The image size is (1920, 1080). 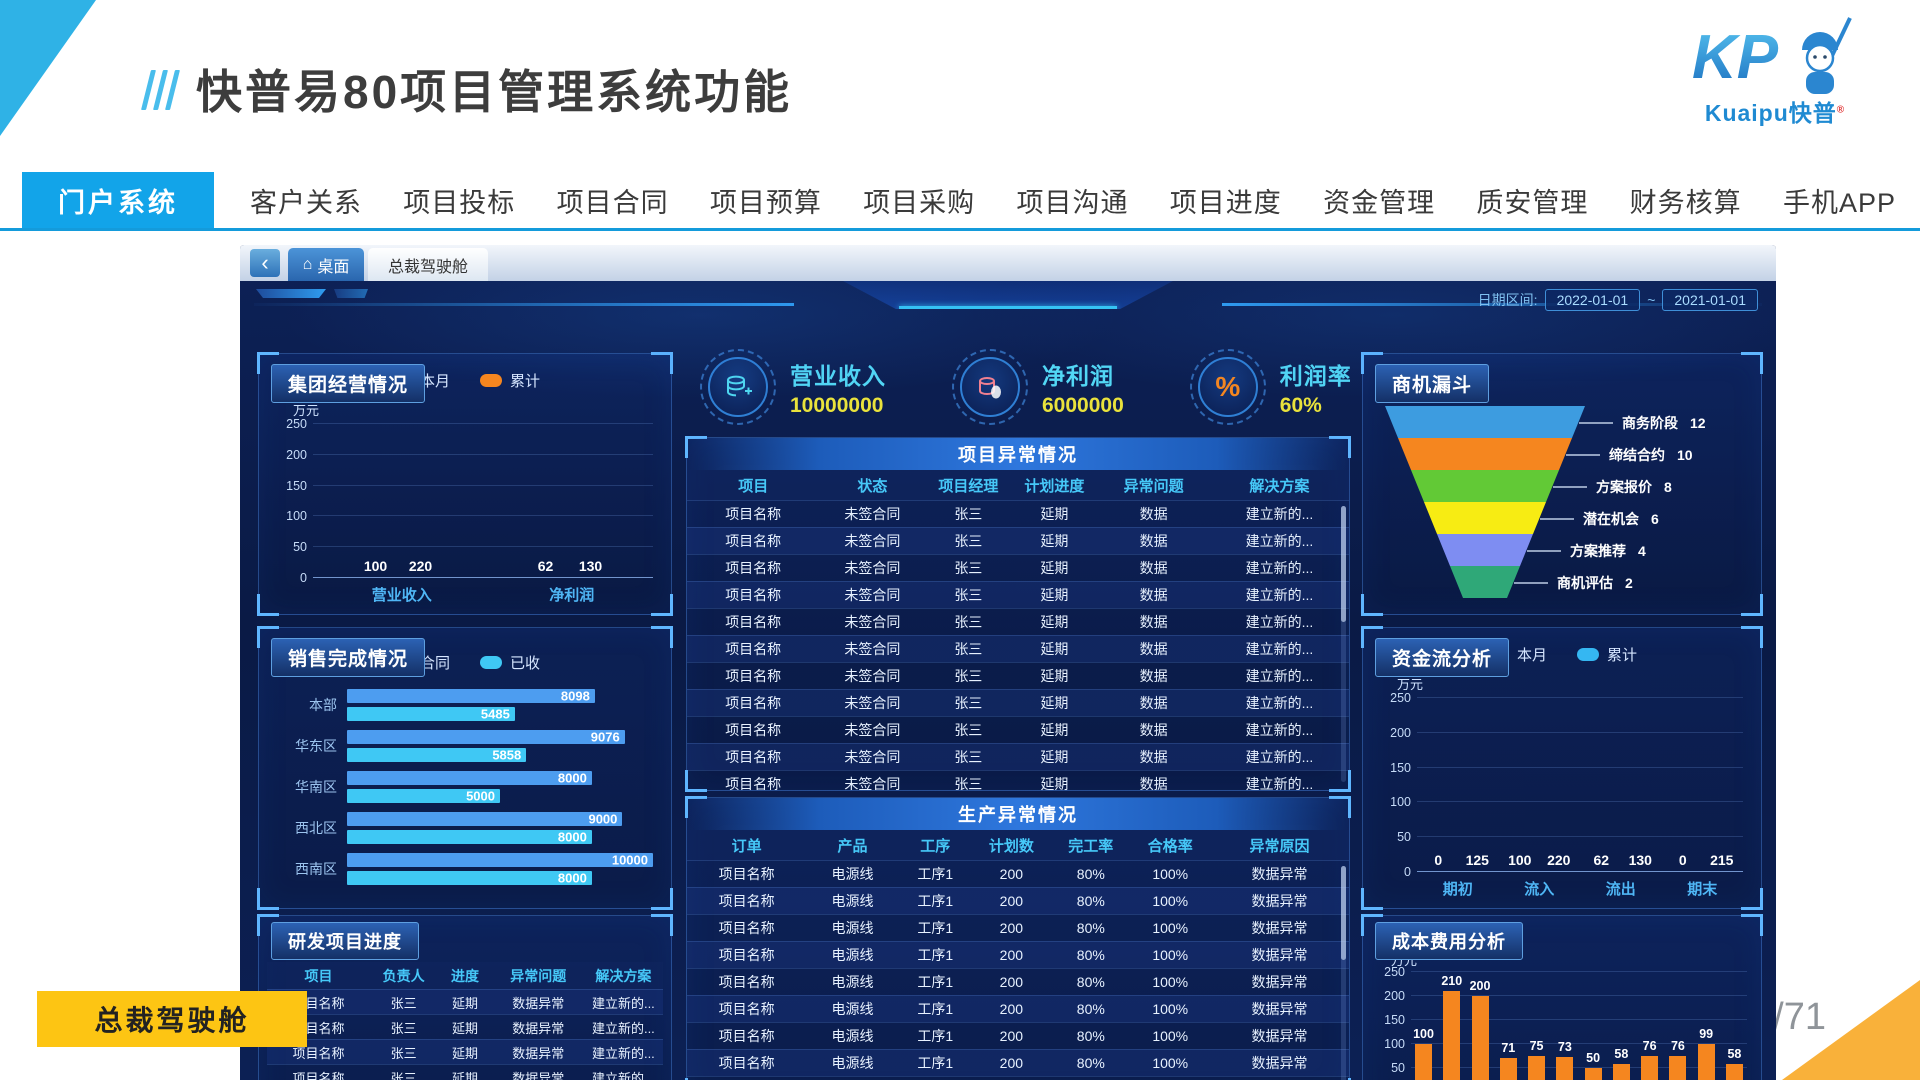 What do you see at coordinates (919, 202) in the screenshot?
I see `nav-item-4: 项目采购` at bounding box center [919, 202].